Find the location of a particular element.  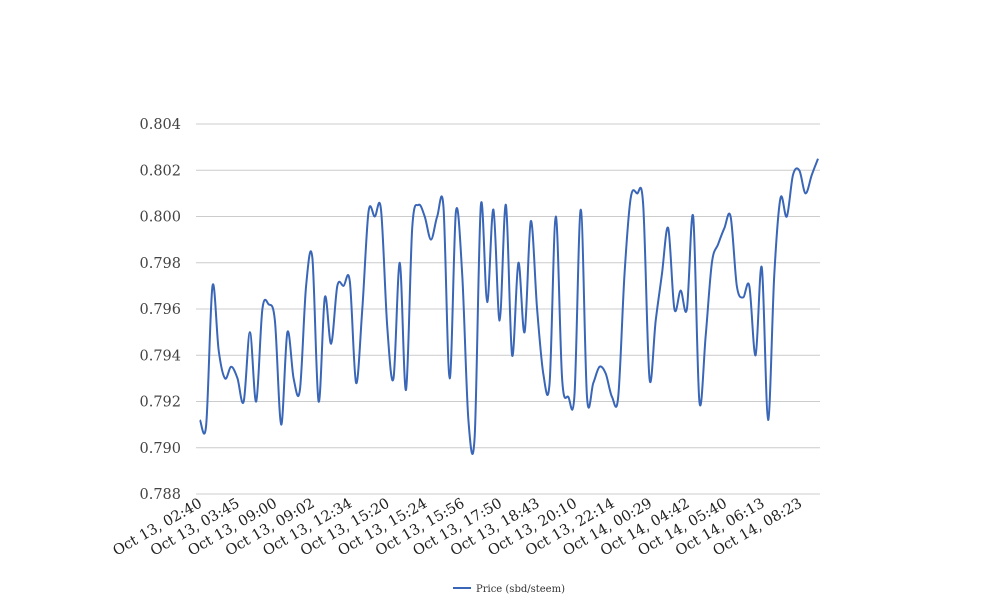

y-tick-label: 0.792 is located at coordinates (160, 403).